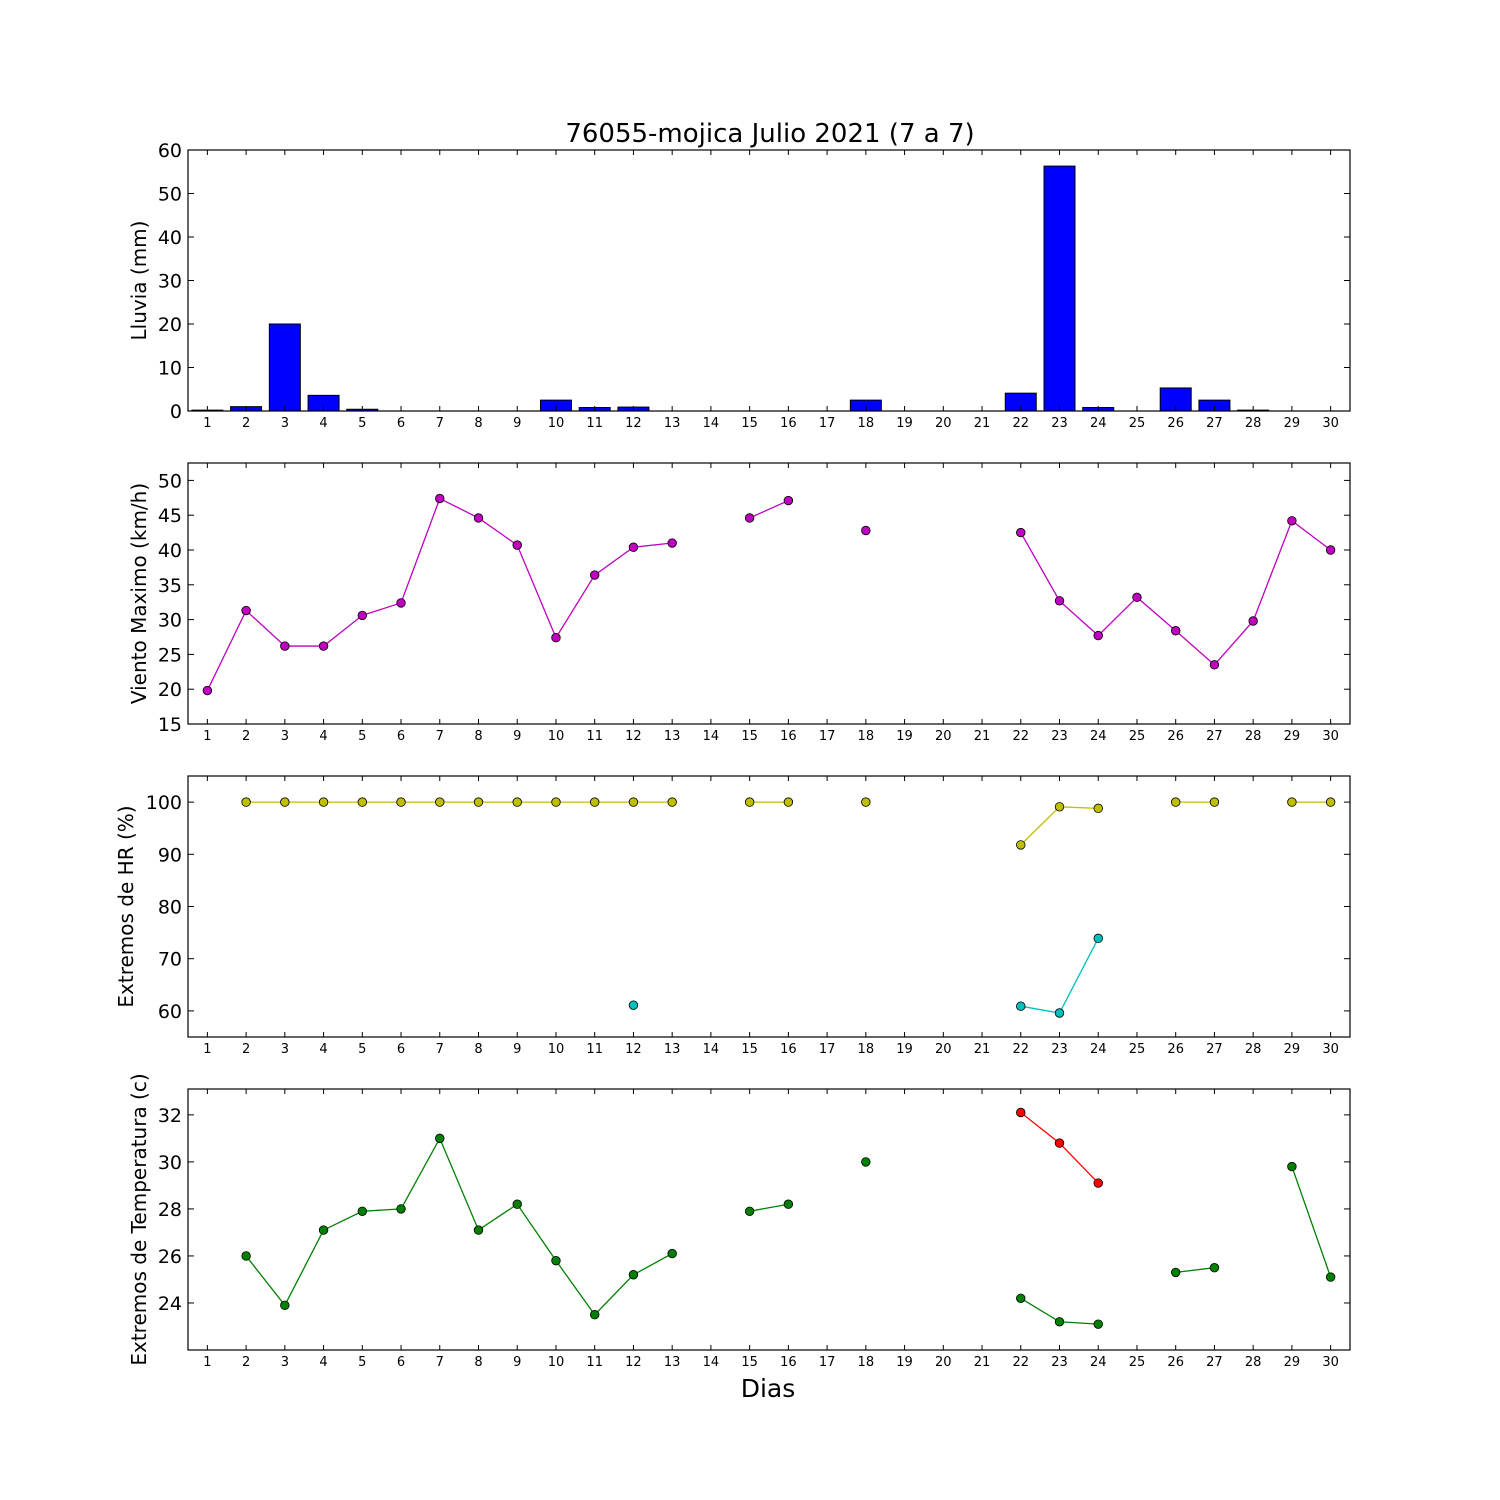 Image resolution: width=1500 pixels, height=1500 pixels. What do you see at coordinates (1253, 1362) in the screenshot?
I see `temperatura-xtick-label: 28` at bounding box center [1253, 1362].